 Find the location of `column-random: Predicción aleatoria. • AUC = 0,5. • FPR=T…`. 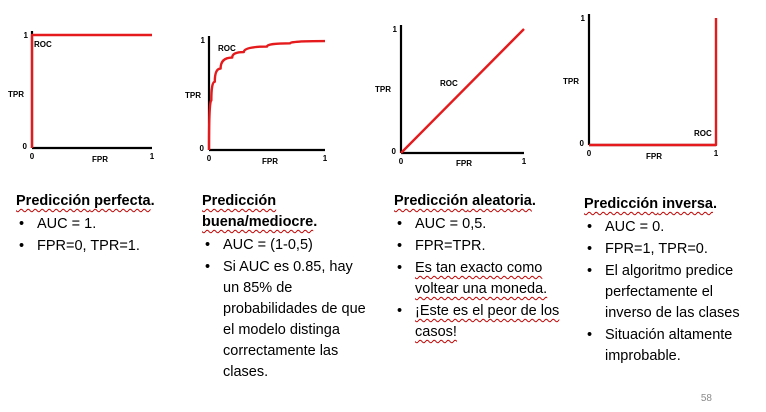

column-random: Predicción aleatoria. • AUC = 0,5. • FPR=T… is located at coordinates (477, 267).